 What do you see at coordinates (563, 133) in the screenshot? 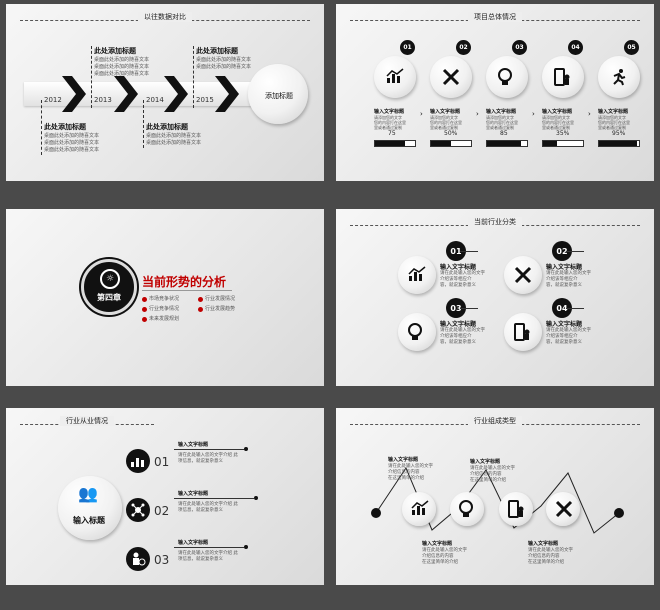
I see `item-value: 35%` at bounding box center [563, 133].